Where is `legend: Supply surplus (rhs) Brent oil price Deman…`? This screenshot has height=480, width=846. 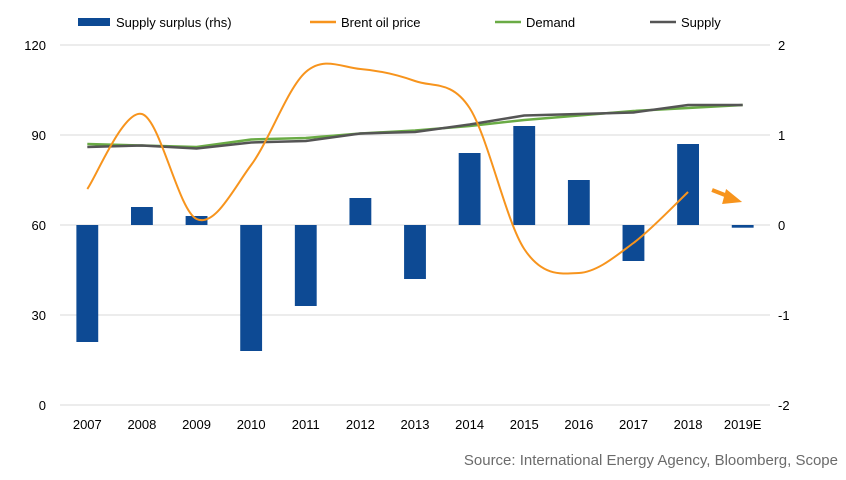
legend: Supply surplus (rhs) Brent oil price Deman… is located at coordinates (399, 22).